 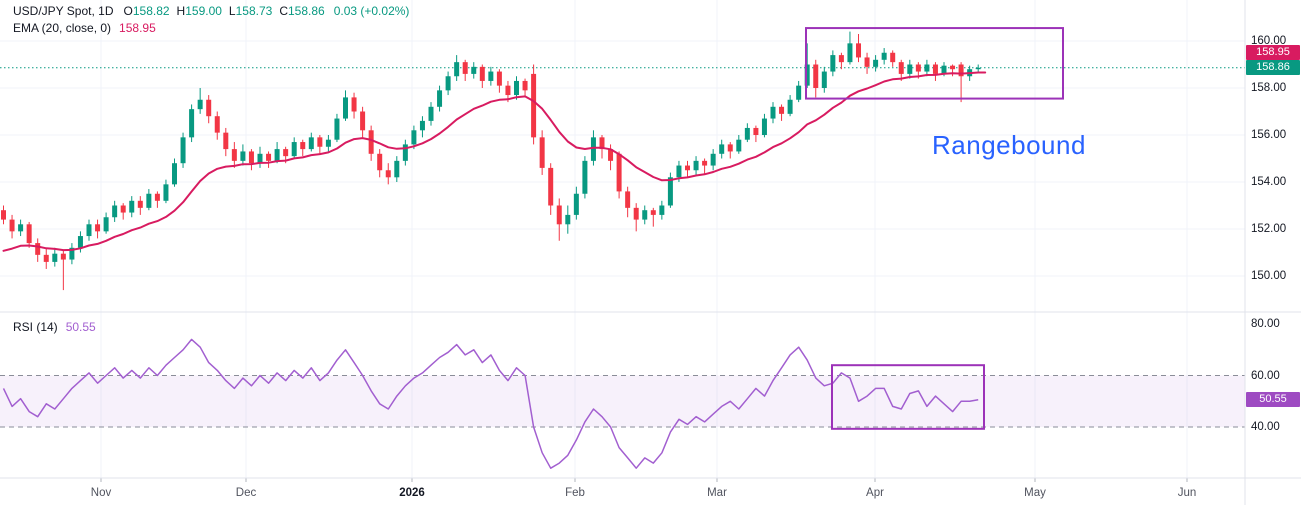 I want to click on price-axis-label: 158.00, so click(x=1269, y=88).